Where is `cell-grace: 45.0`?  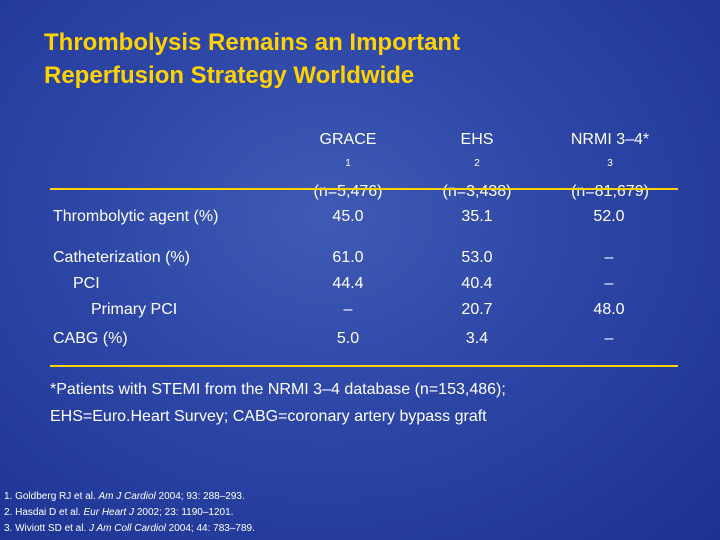
cell-grace: 45.0 is located at coordinates (348, 216).